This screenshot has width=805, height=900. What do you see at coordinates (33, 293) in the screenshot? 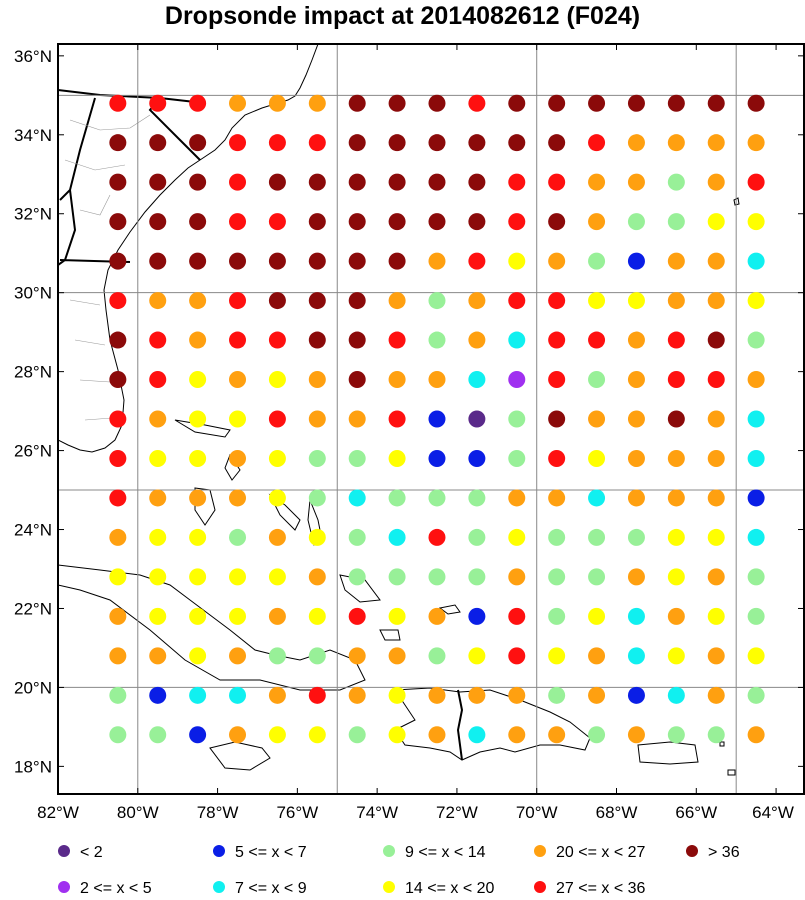
I see `lat-tick-label: 30°N` at bounding box center [33, 293].